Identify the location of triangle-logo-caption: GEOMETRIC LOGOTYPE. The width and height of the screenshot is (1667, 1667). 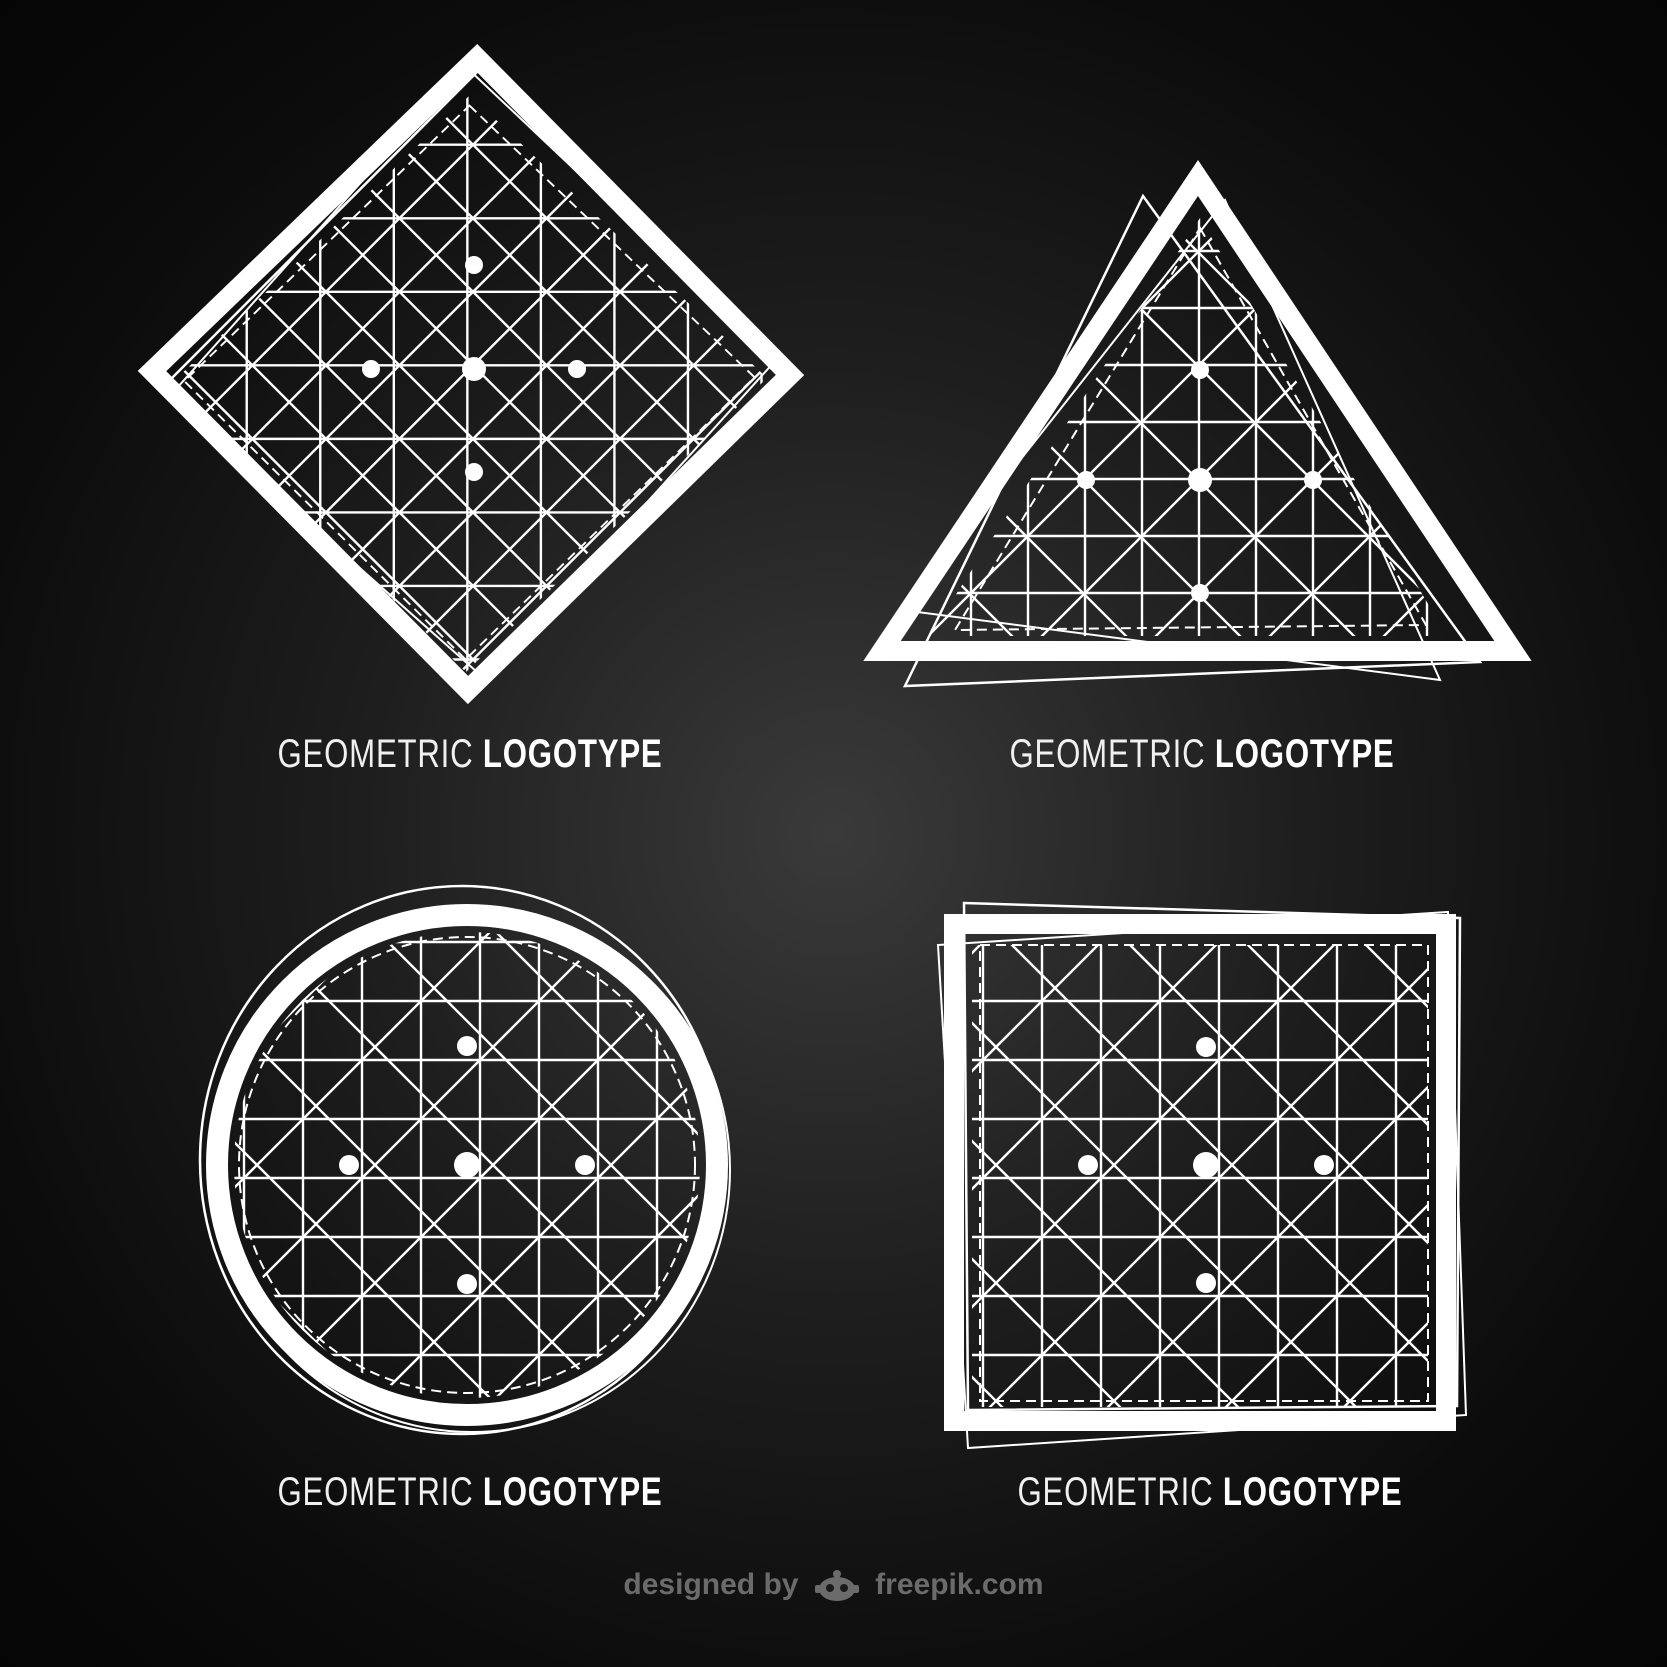
(1202, 754).